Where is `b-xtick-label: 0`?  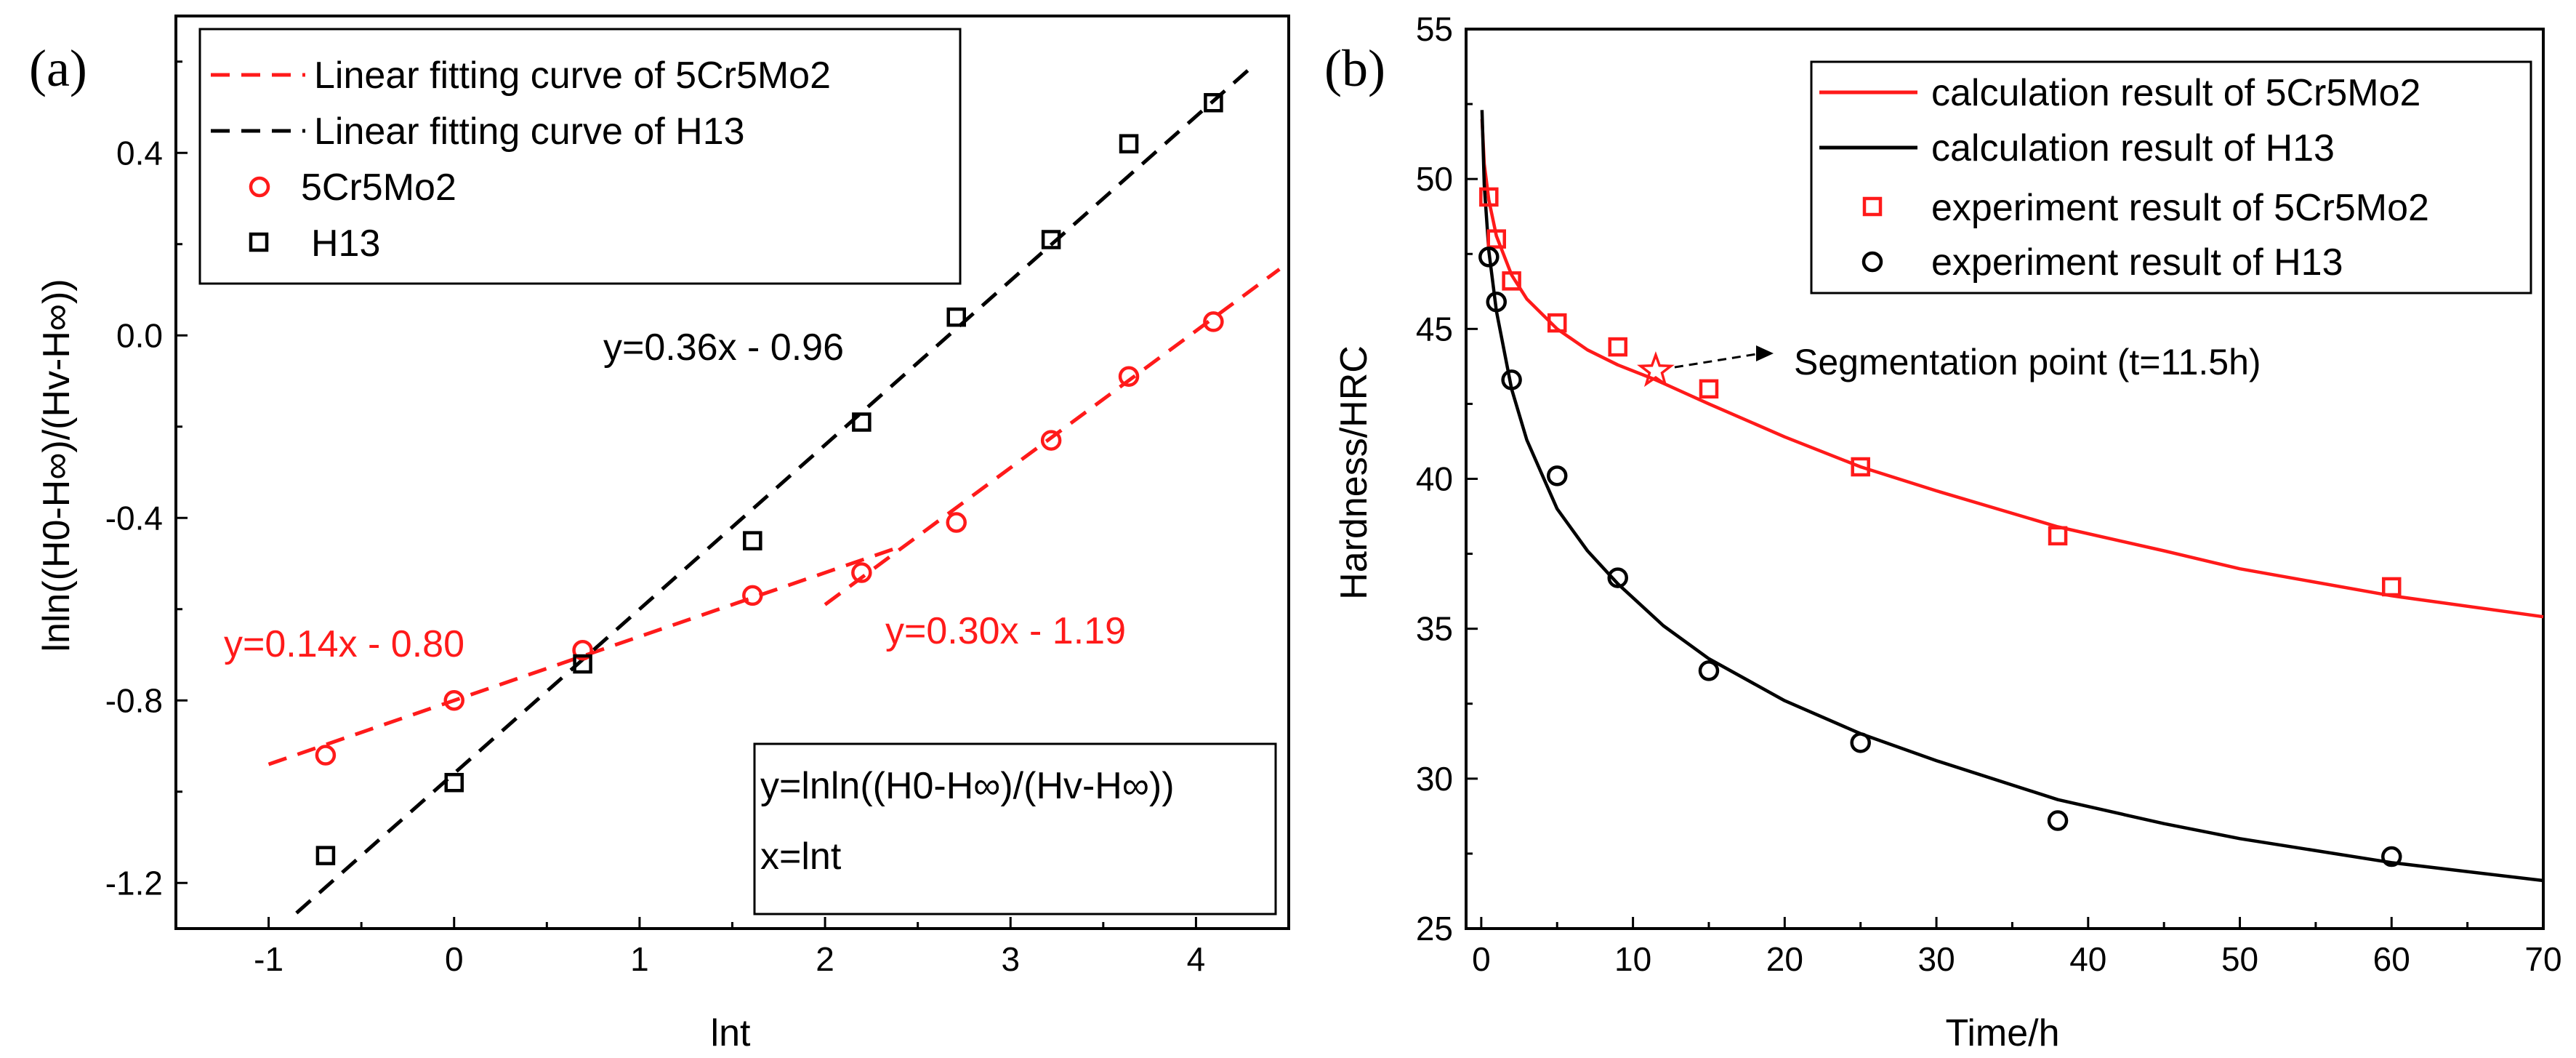 b-xtick-label: 0 is located at coordinates (1481, 959).